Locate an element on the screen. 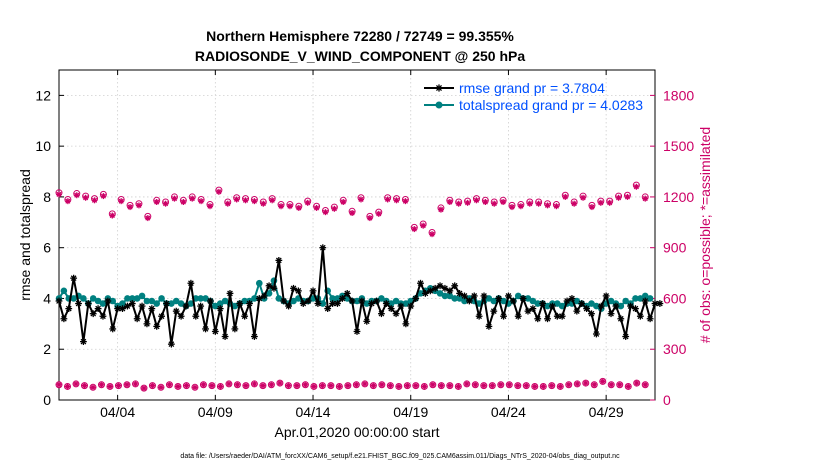 Image resolution: width=830 pixels, height=470 pixels. right-axis-ticks: 0 300 600 900 1200 1500 1800 is located at coordinates (672, 247).